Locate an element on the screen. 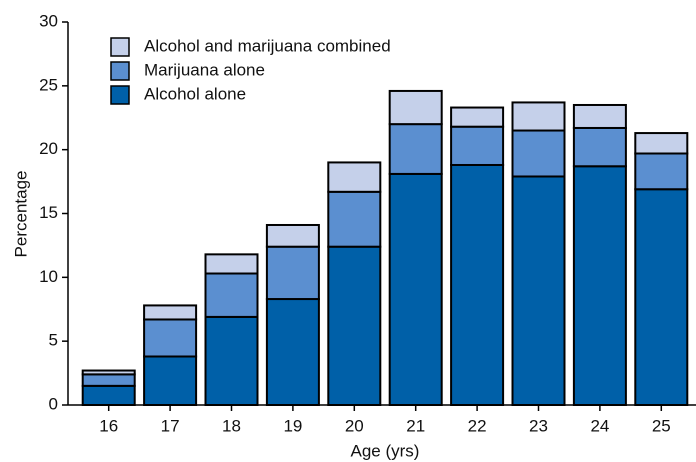  x-tick-label: 16 is located at coordinates (108, 425).